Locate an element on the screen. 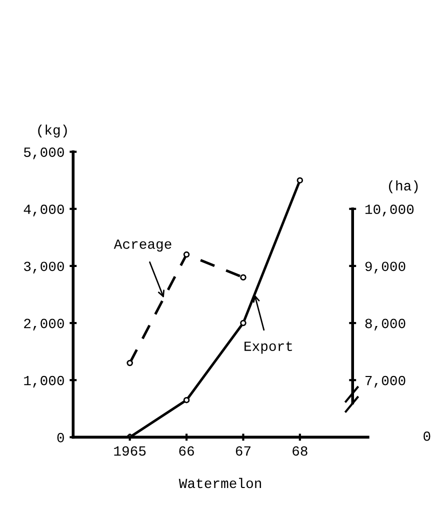  series-label: Acreage is located at coordinates (143, 246).